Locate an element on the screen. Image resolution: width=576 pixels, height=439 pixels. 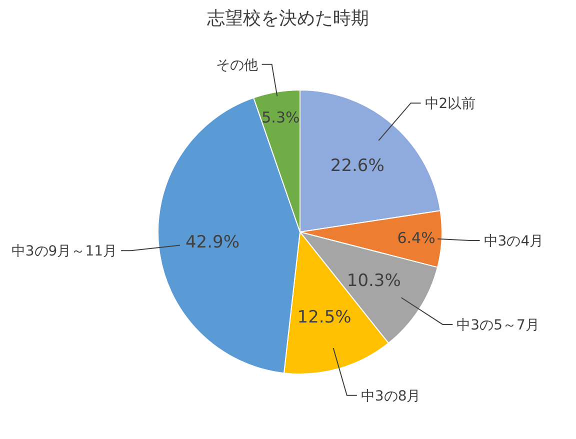
slice-label: 中3の4月 is located at coordinates (514, 241).